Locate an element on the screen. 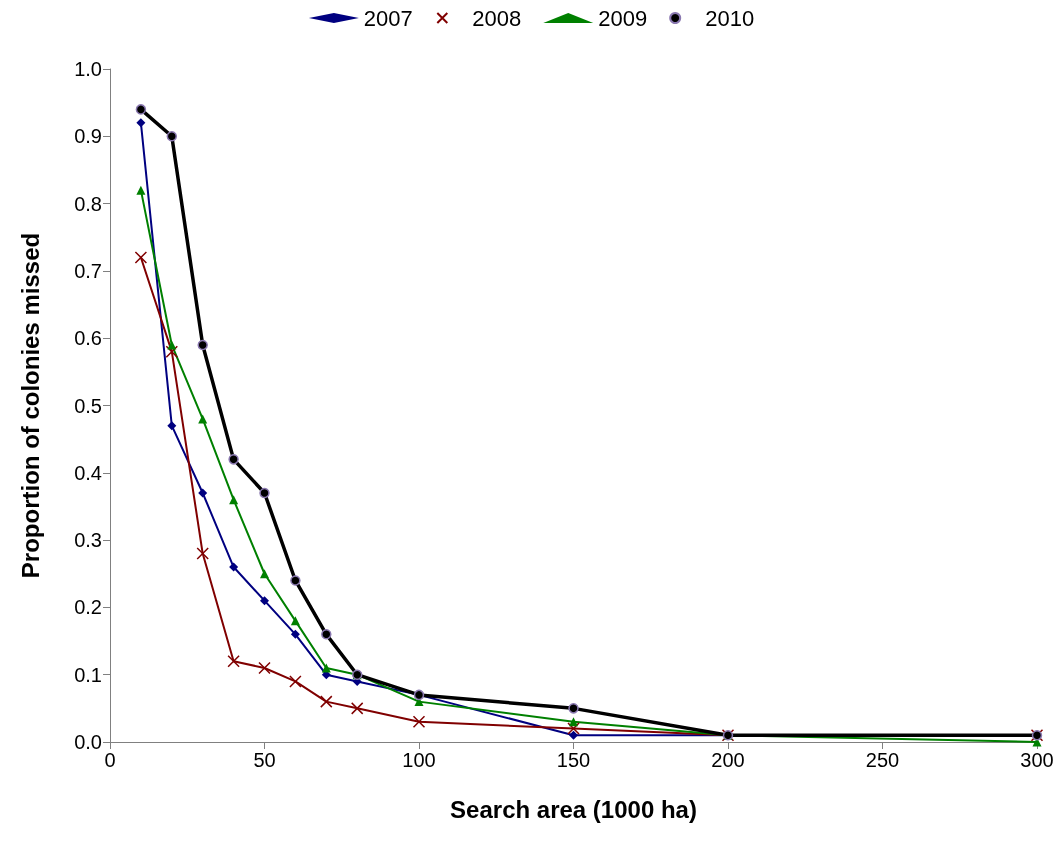 This screenshot has width=1063, height=845. x-axis-title: Search area (1000 ha) is located at coordinates (573, 809).